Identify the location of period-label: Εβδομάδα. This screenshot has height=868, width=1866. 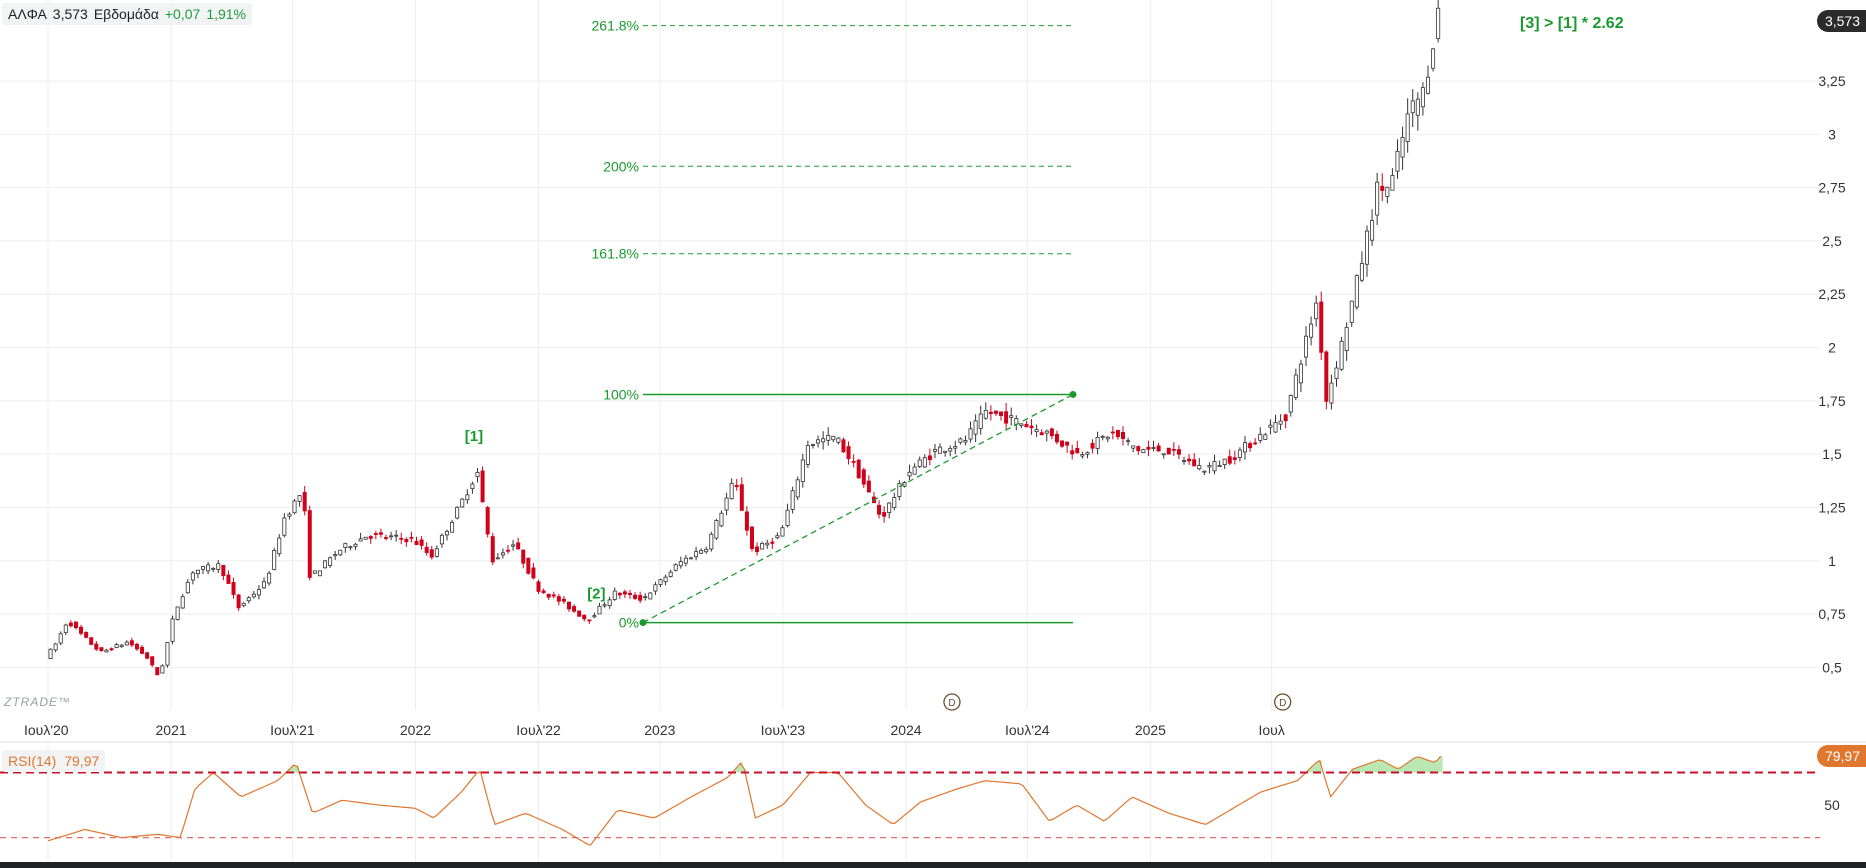
(126, 14).